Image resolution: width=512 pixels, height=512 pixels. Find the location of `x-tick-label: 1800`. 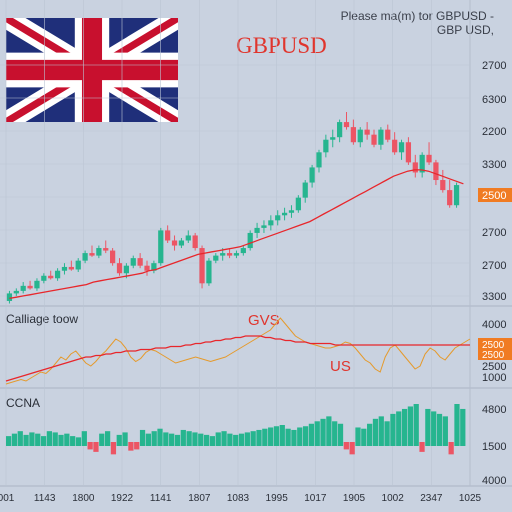

x-tick-label: 1800 is located at coordinates (83, 498).